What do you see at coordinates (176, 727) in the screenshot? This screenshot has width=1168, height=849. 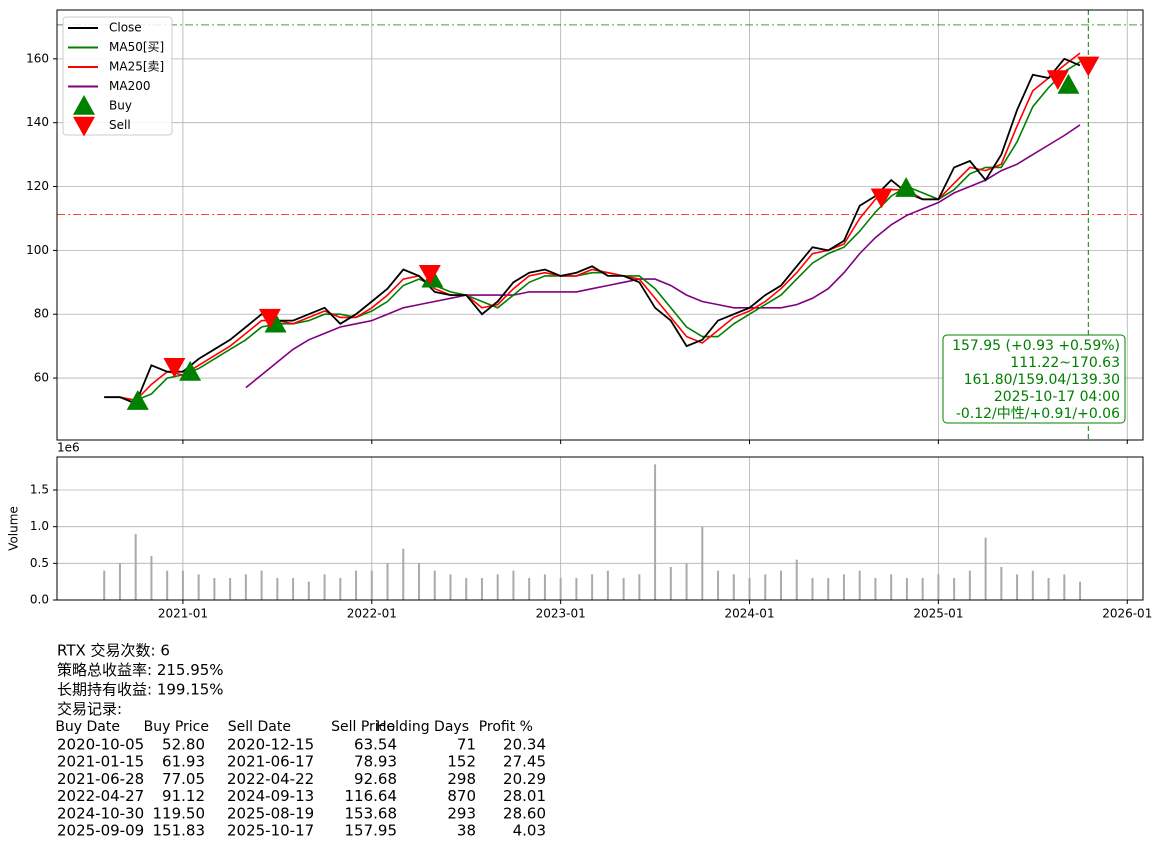 I see `table-header: Buy Price` at bounding box center [176, 727].